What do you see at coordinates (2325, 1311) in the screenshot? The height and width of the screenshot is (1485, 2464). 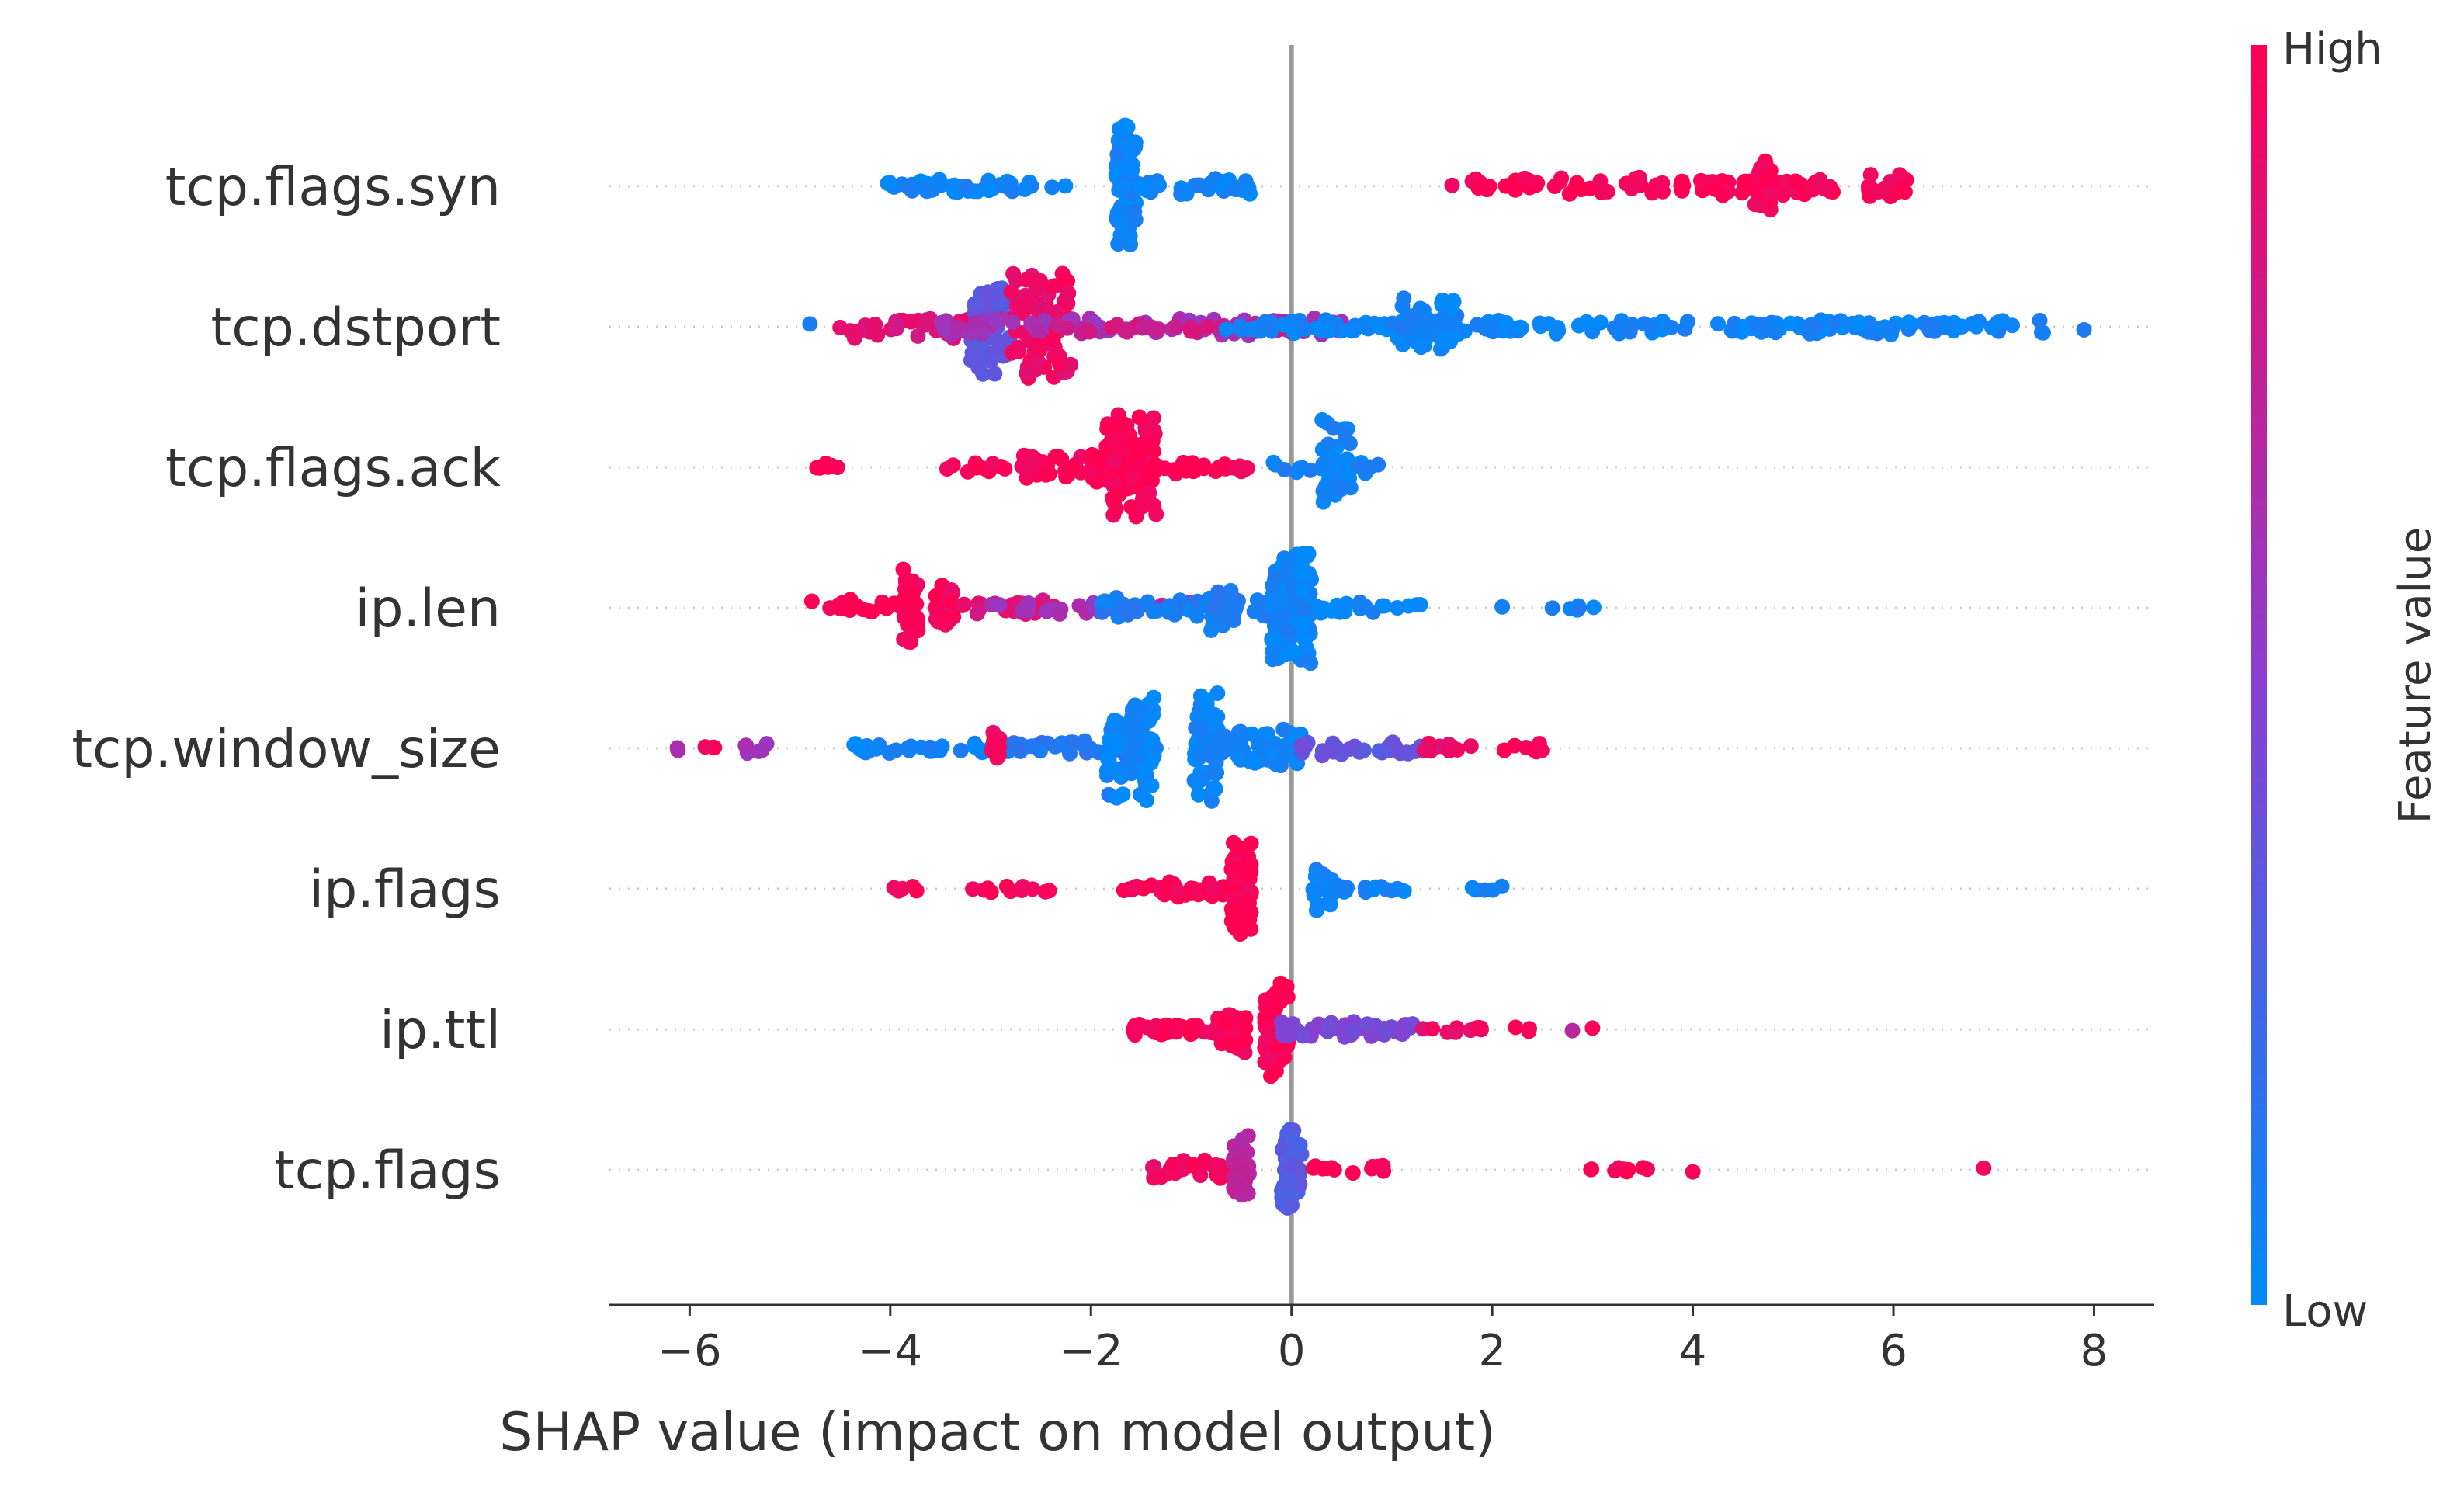 I see `colorbar-low-label: Low` at bounding box center [2325, 1311].